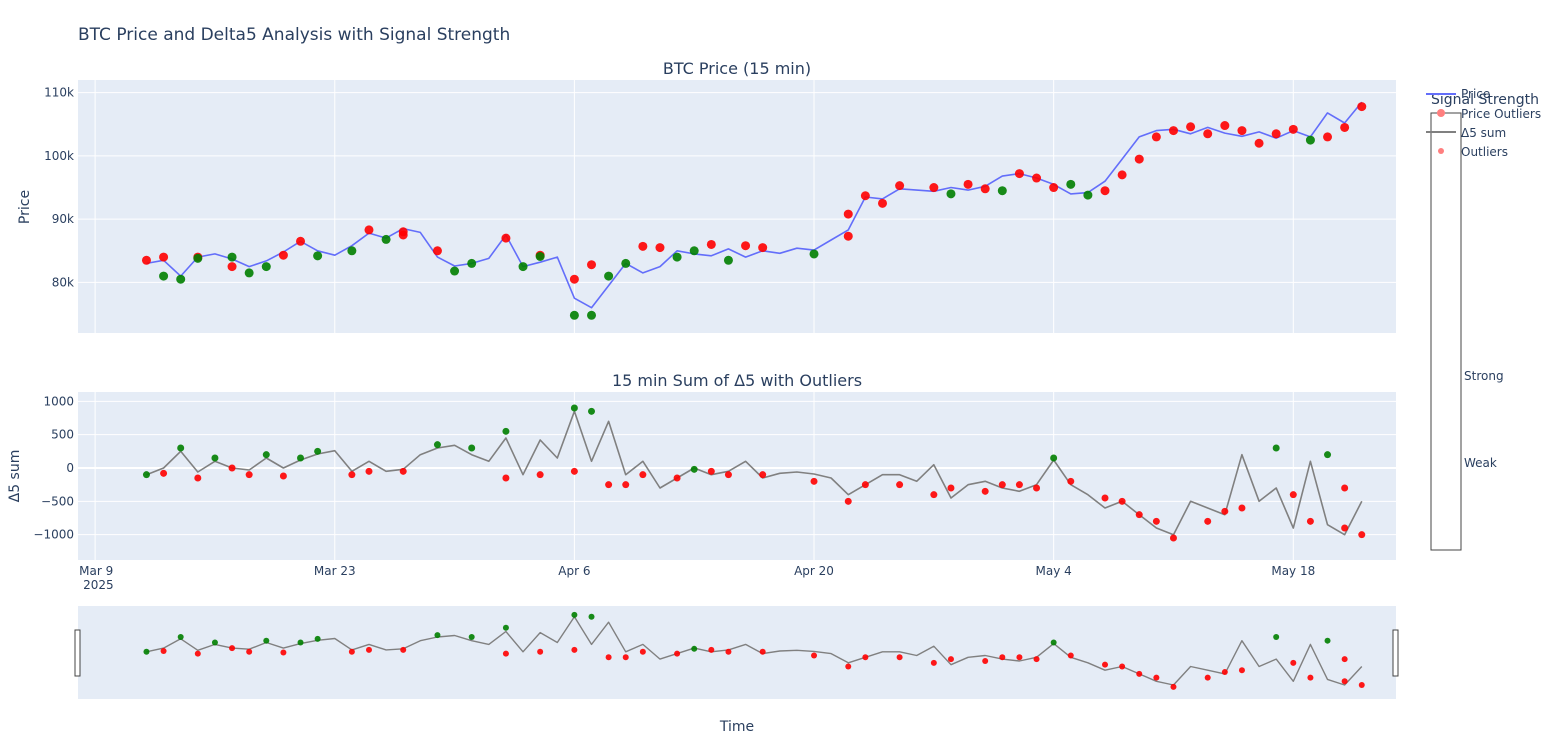  What do you see at coordinates (1441, 151) in the screenshot?
I see `legend-outliers-swatch` at bounding box center [1441, 151].